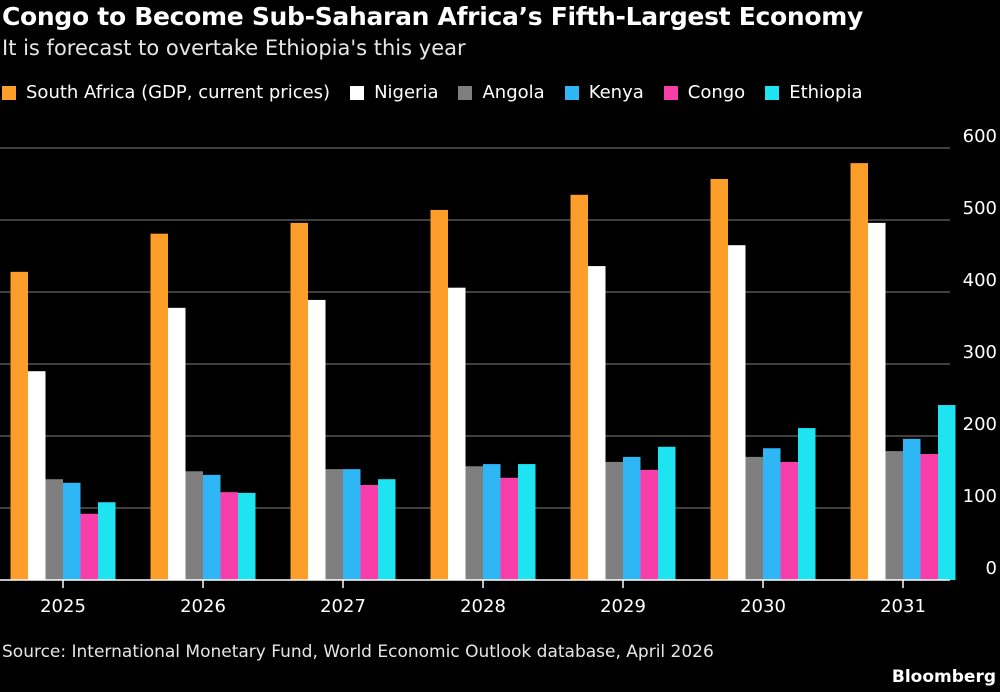 The width and height of the screenshot is (1000, 692). Describe the element at coordinates (716, 92) in the screenshot. I see `legend-label: Congo` at that location.